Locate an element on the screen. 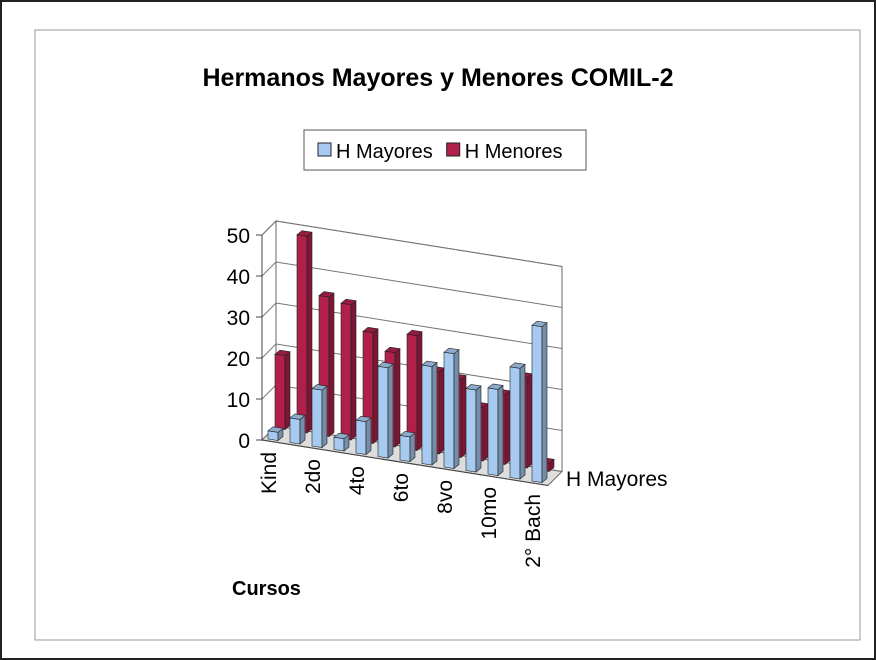  depth-axis-label: H Mayores is located at coordinates (617, 479).